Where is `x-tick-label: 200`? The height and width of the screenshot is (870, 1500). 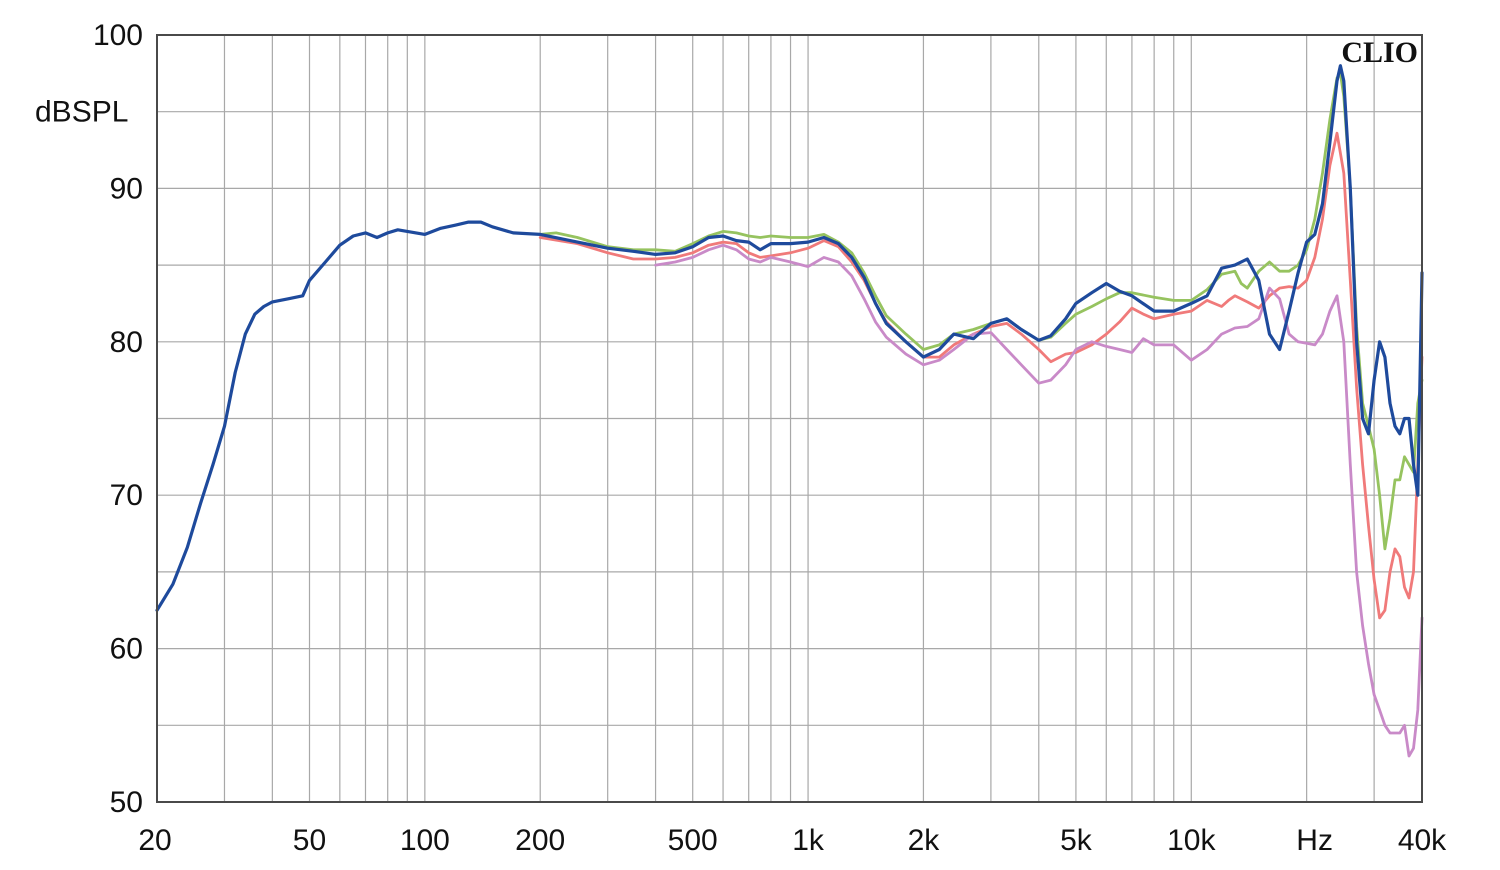
x-tick-label: 200 is located at coordinates (540, 840).